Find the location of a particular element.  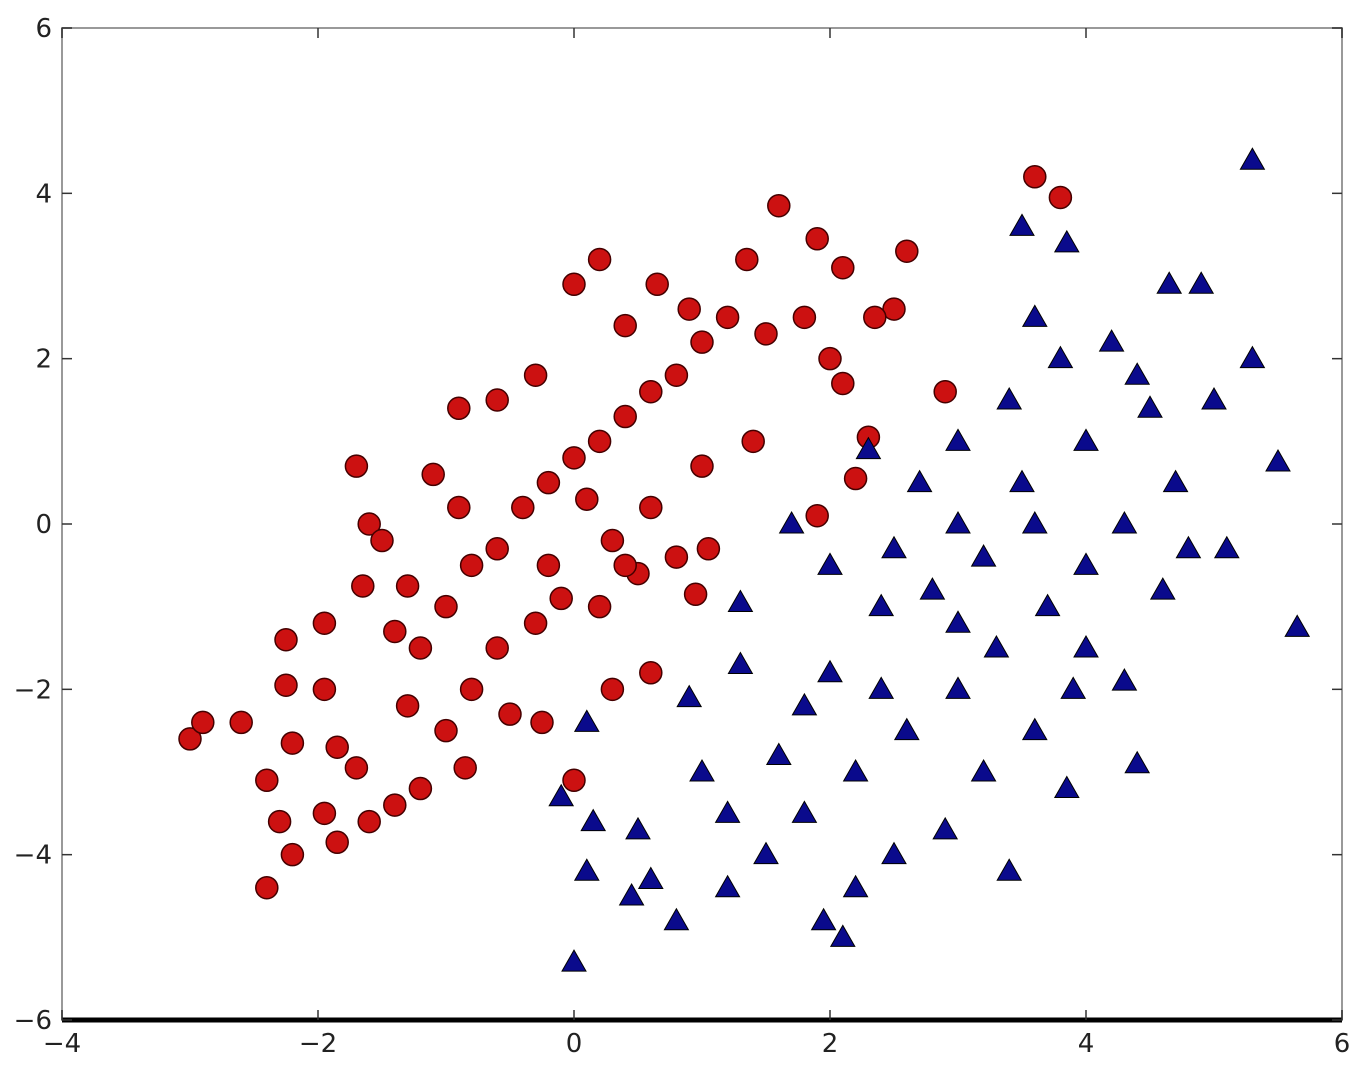

x-tick-label: −4 is located at coordinates (62, 1044).